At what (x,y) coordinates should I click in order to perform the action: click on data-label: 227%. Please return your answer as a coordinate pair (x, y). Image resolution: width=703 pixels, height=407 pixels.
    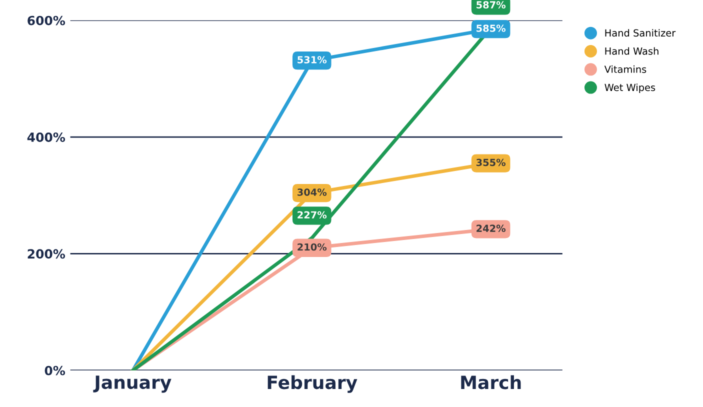
    Looking at the image, I should click on (312, 215).